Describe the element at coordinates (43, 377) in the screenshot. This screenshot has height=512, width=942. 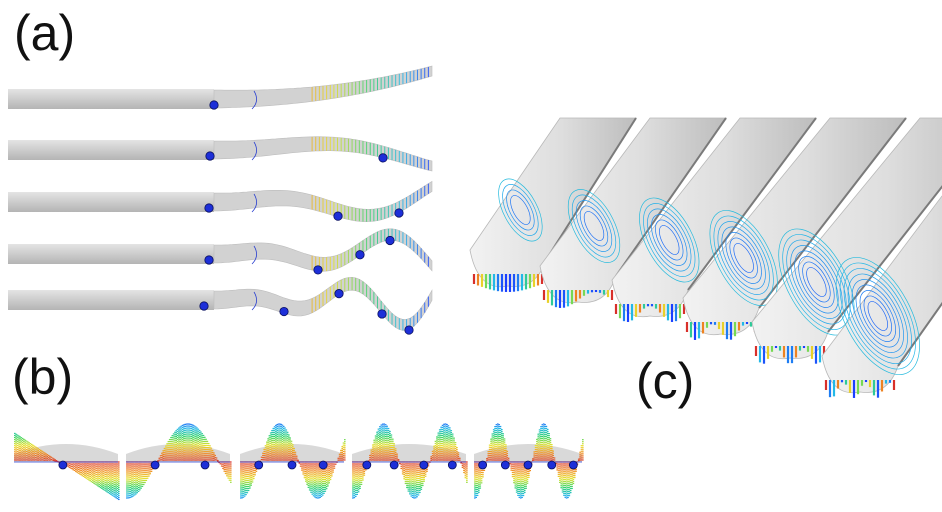
I see `panel-b-label: (b)` at that location.